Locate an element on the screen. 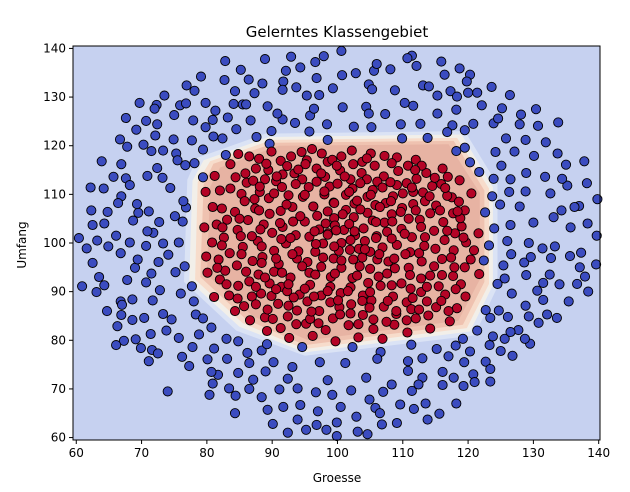  y-tick-label-1: 70 is located at coordinates (58, 389).